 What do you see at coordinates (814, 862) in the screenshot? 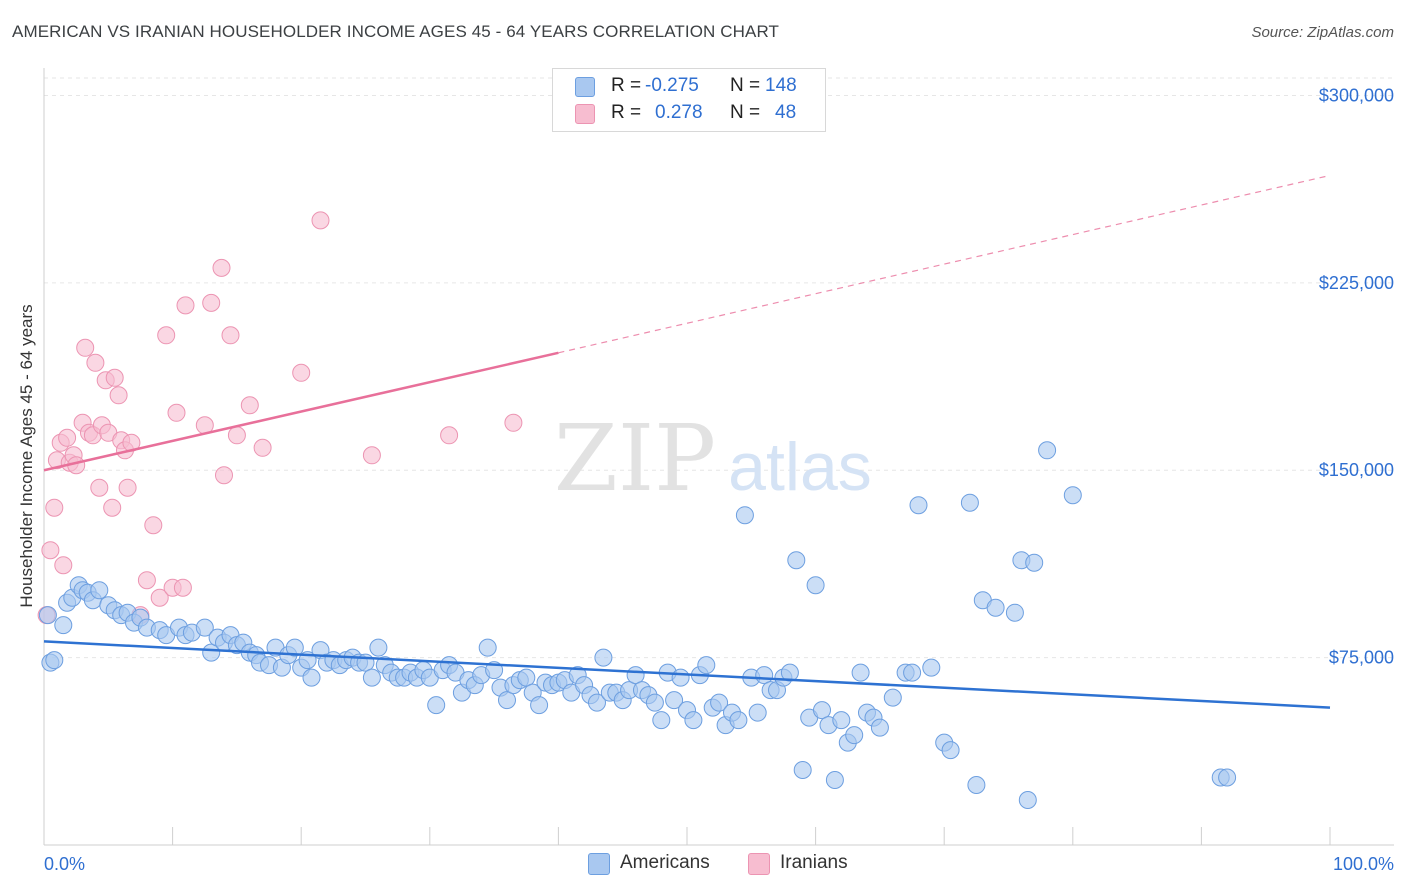
I see `iranians-legend-label: Iranians` at bounding box center [814, 862].